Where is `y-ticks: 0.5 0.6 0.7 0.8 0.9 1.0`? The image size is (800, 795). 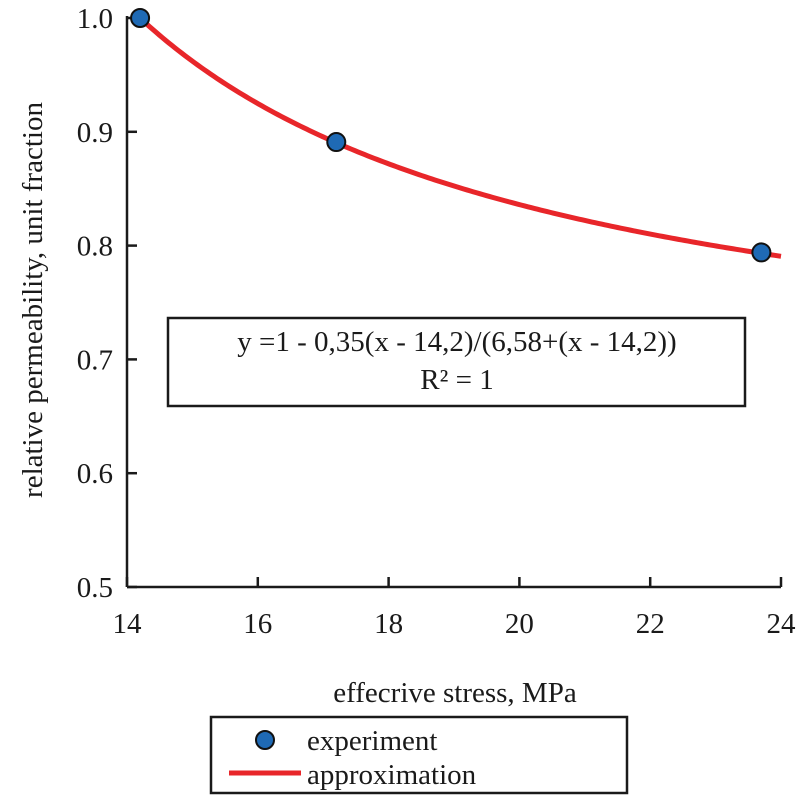 y-ticks: 0.5 0.6 0.7 0.8 0.9 1.0 is located at coordinates (107, 303).